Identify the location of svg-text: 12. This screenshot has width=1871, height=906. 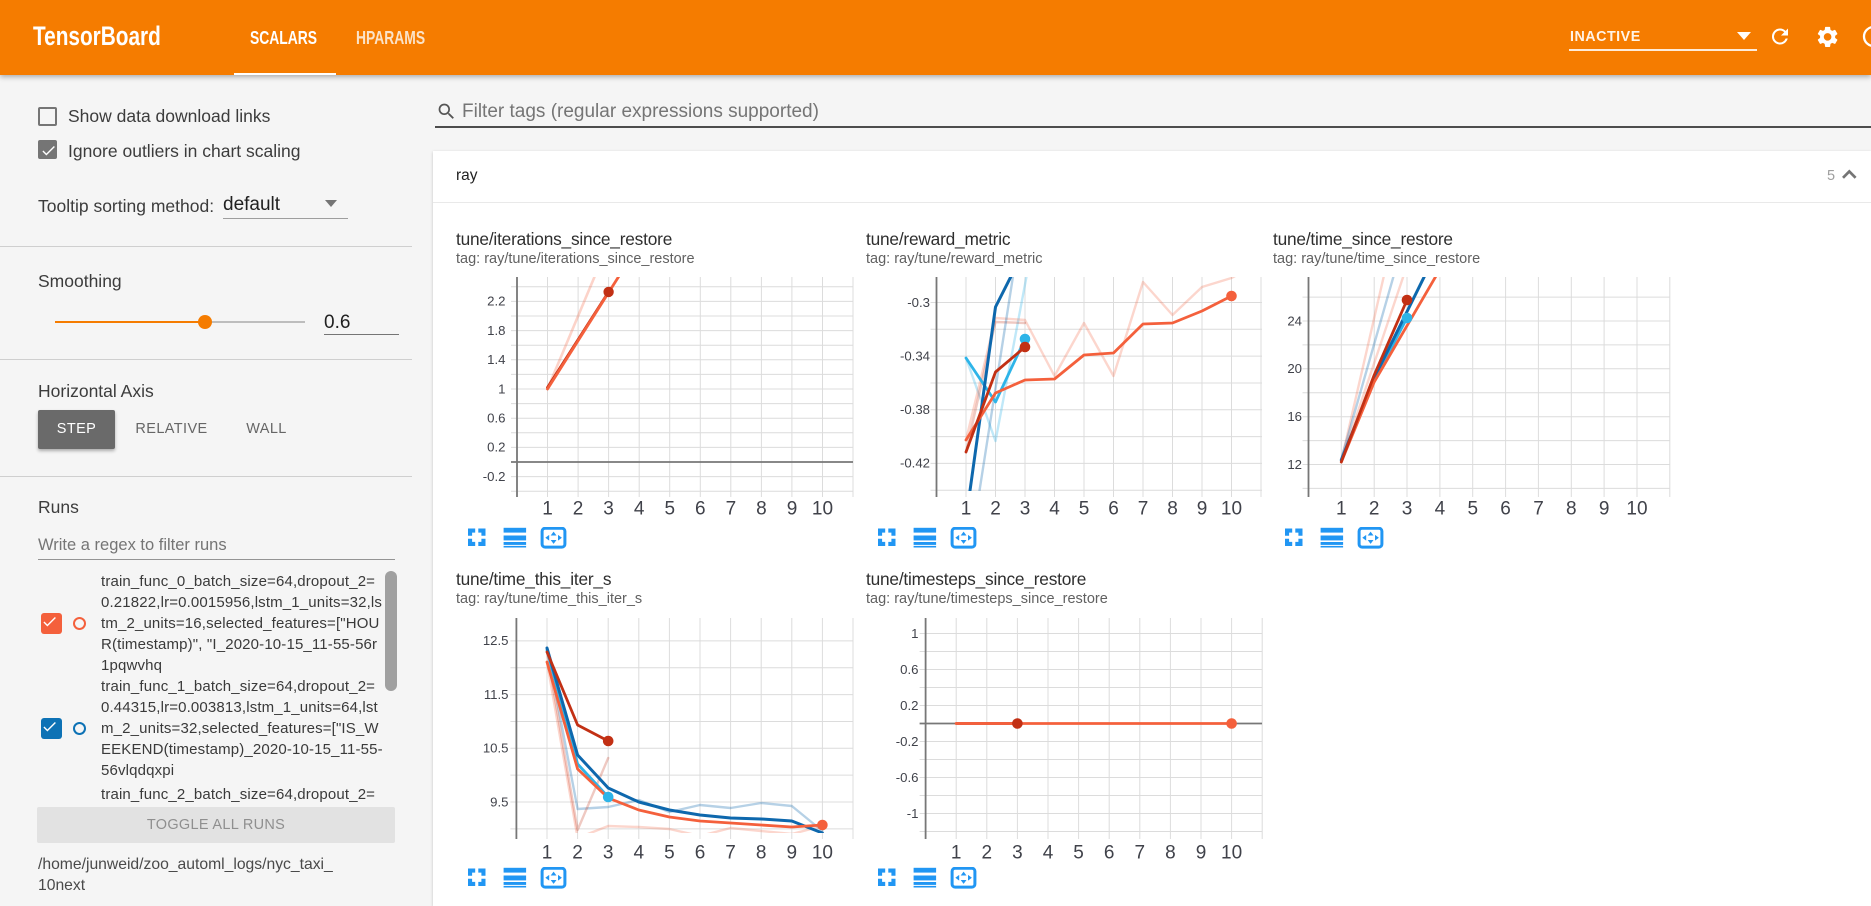
(1294, 464).